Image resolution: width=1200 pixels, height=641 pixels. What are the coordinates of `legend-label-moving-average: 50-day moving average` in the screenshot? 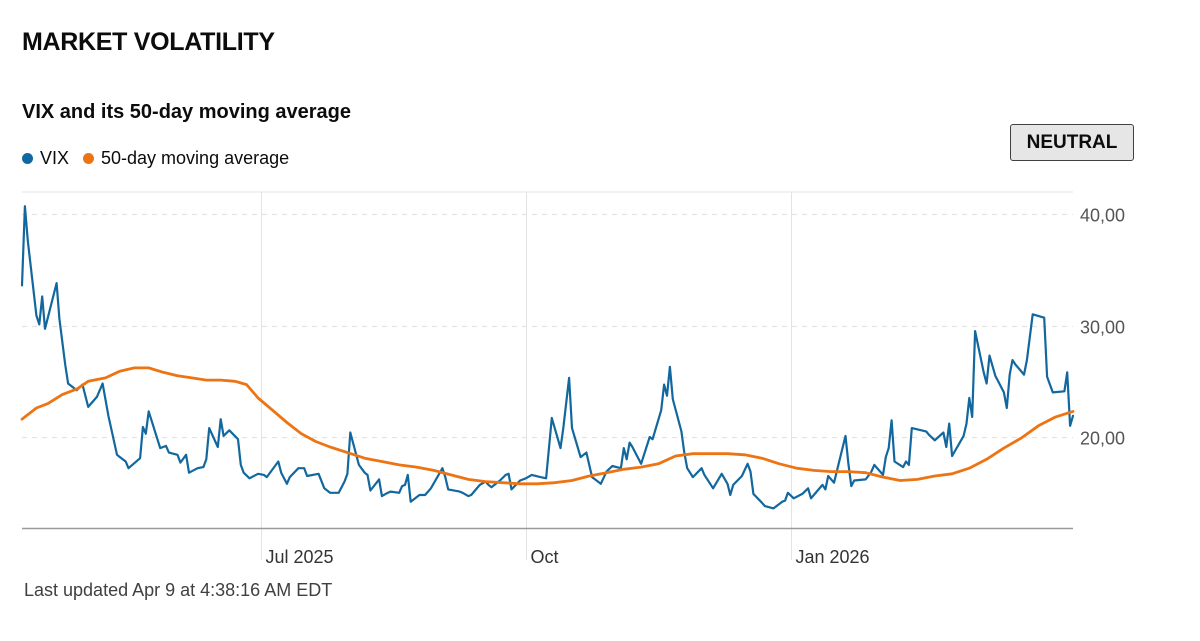 It's located at (195, 158).